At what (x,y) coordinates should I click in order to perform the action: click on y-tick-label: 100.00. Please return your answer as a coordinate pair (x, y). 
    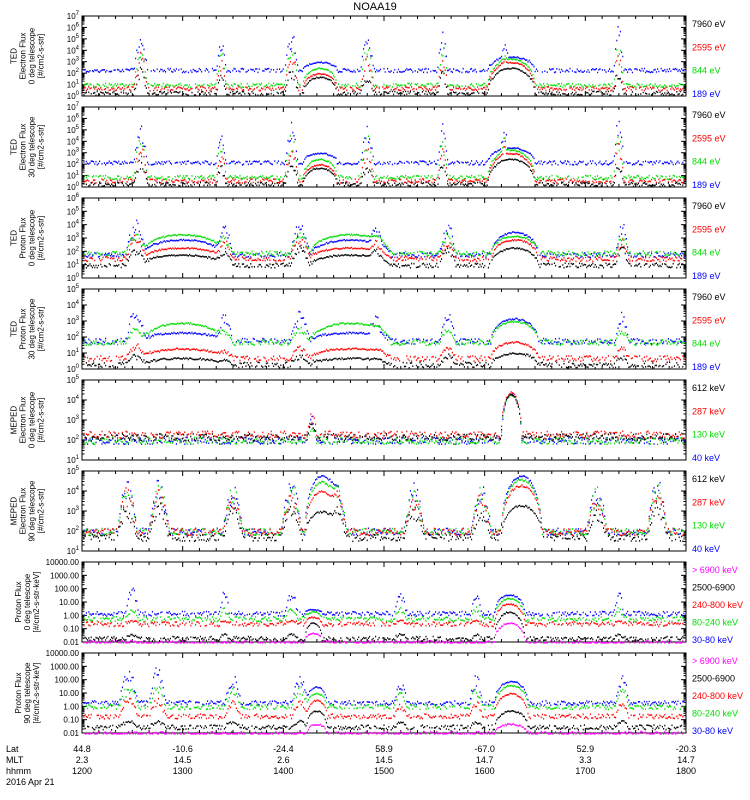
    Looking at the image, I should click on (67, 680).